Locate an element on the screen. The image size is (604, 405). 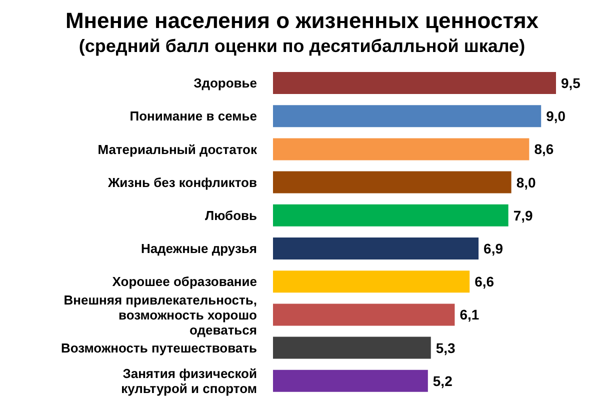
data-label: 7,9 is located at coordinates (523, 215).